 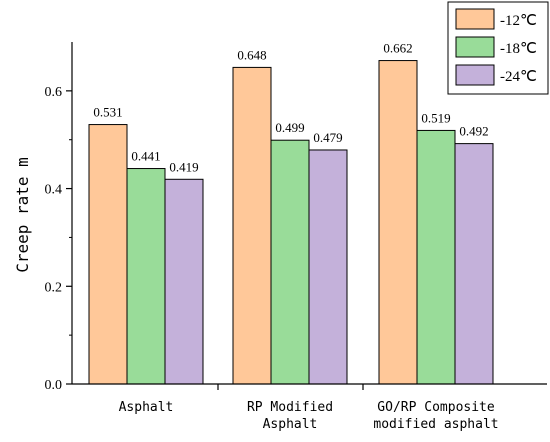 What do you see at coordinates (54, 190) in the screenshot?
I see `y-tick-label: 0.4` at bounding box center [54, 190].